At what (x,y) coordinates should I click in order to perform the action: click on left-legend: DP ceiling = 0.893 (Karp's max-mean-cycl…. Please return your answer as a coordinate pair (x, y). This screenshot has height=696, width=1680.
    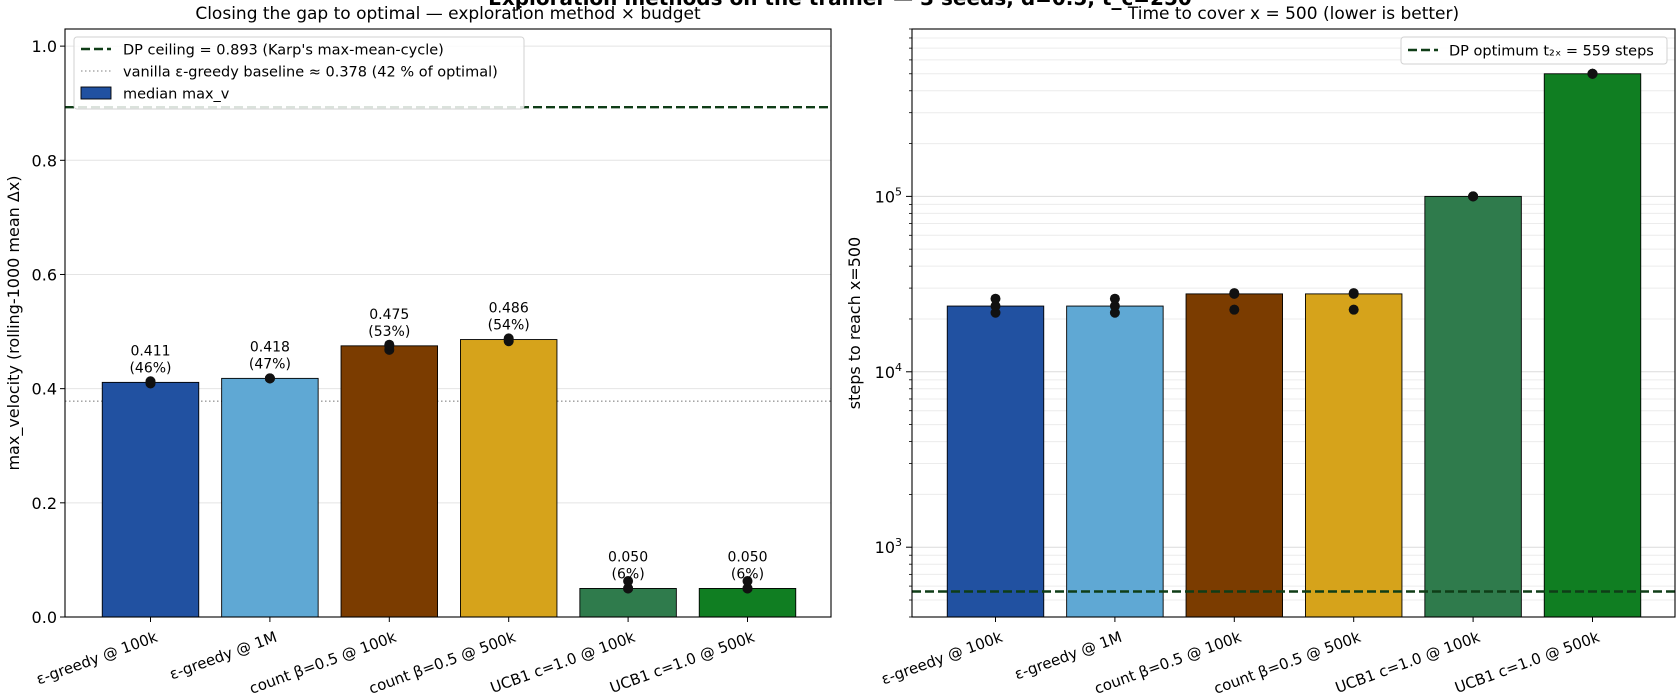
    Looking at the image, I should click on (299, 73).